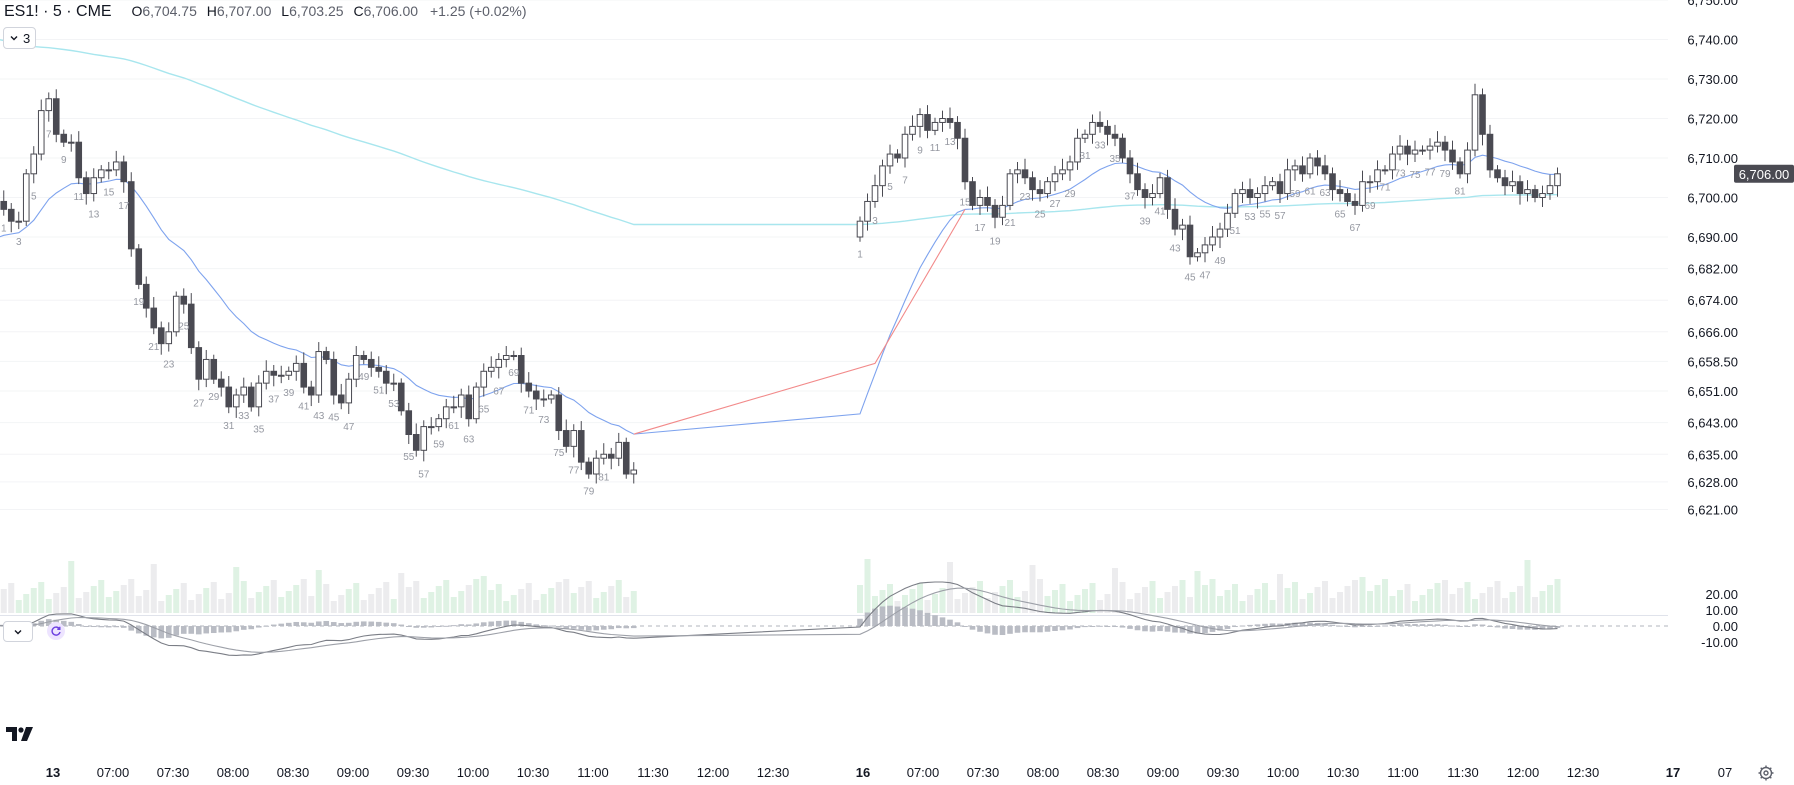 The width and height of the screenshot is (1794, 785). Describe the element at coordinates (1325, 193) in the screenshot. I see `bar-count-label: 63` at that location.